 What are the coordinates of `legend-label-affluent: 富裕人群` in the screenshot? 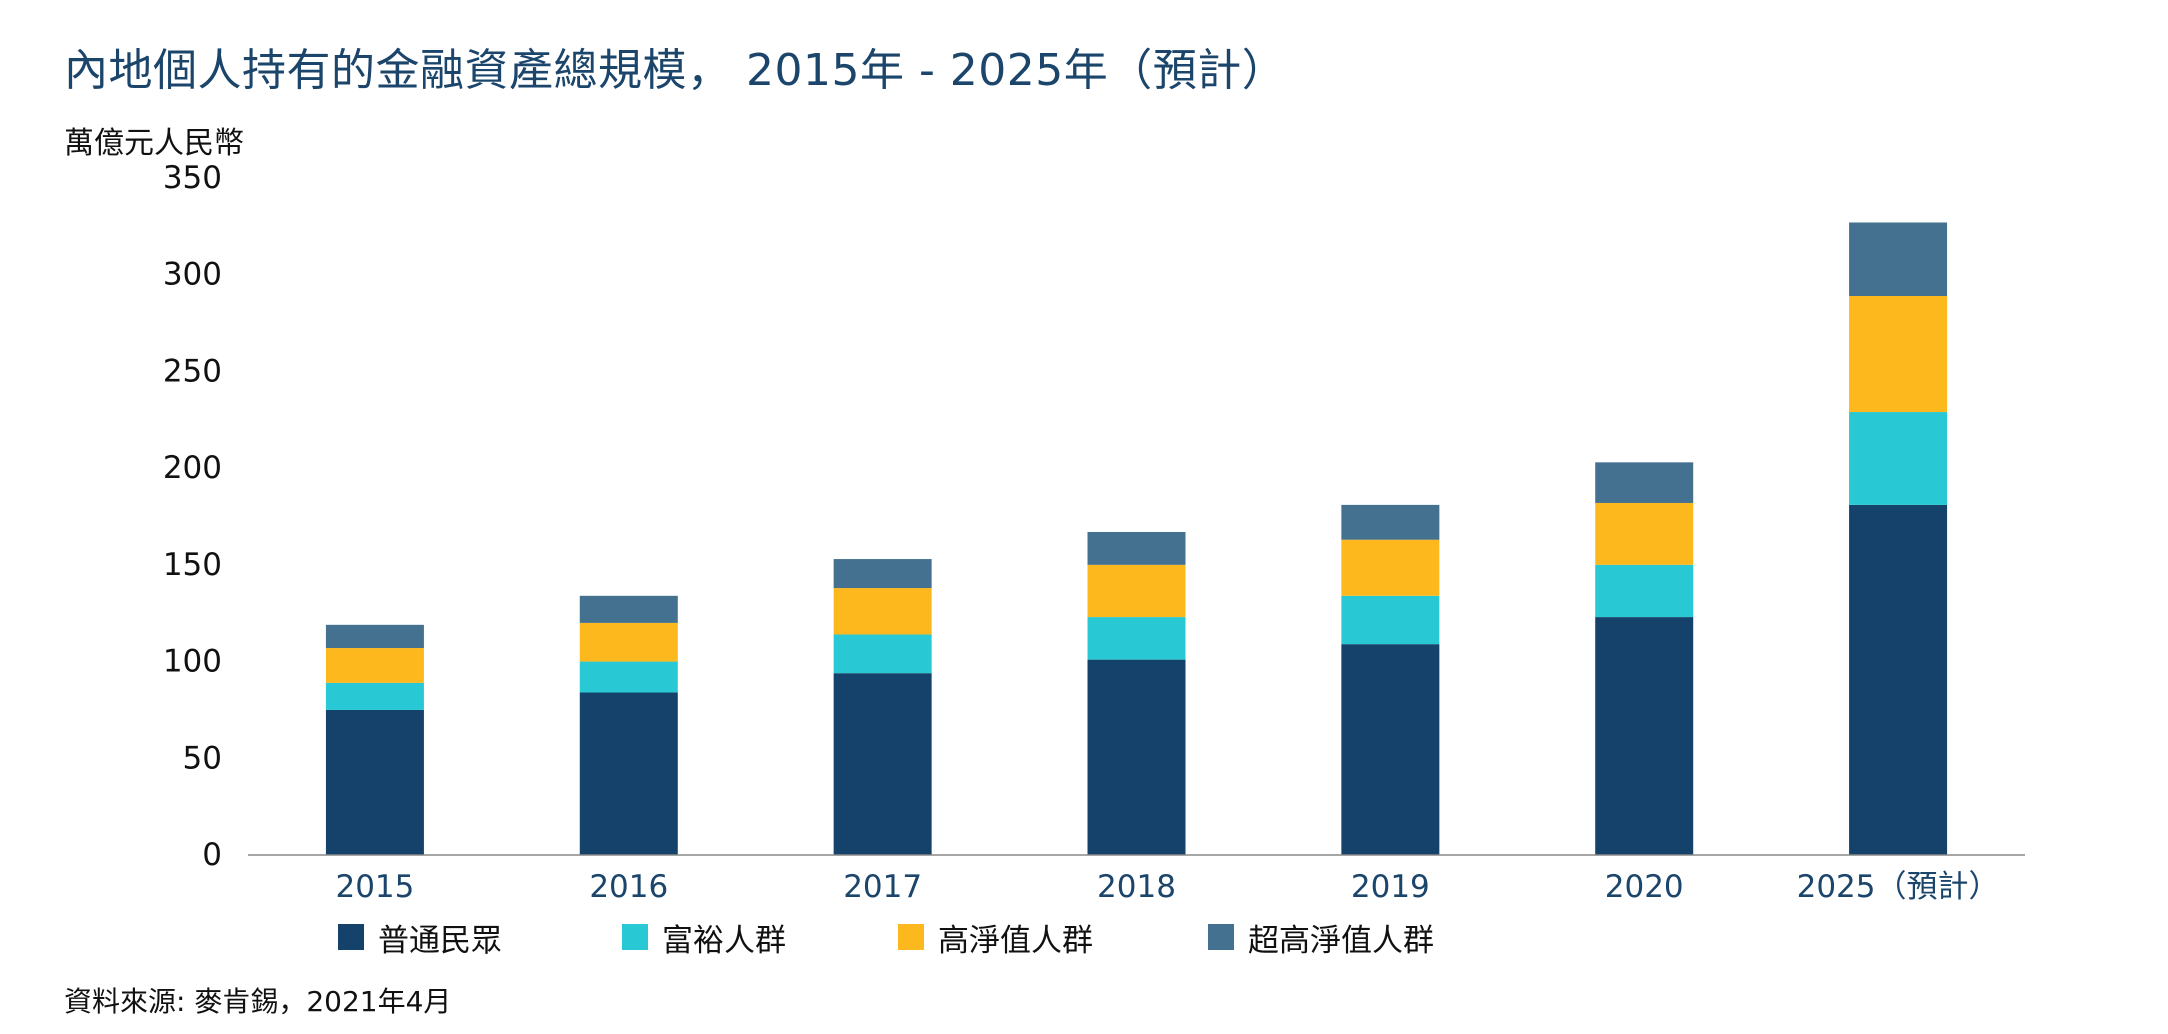 It's located at (724, 940).